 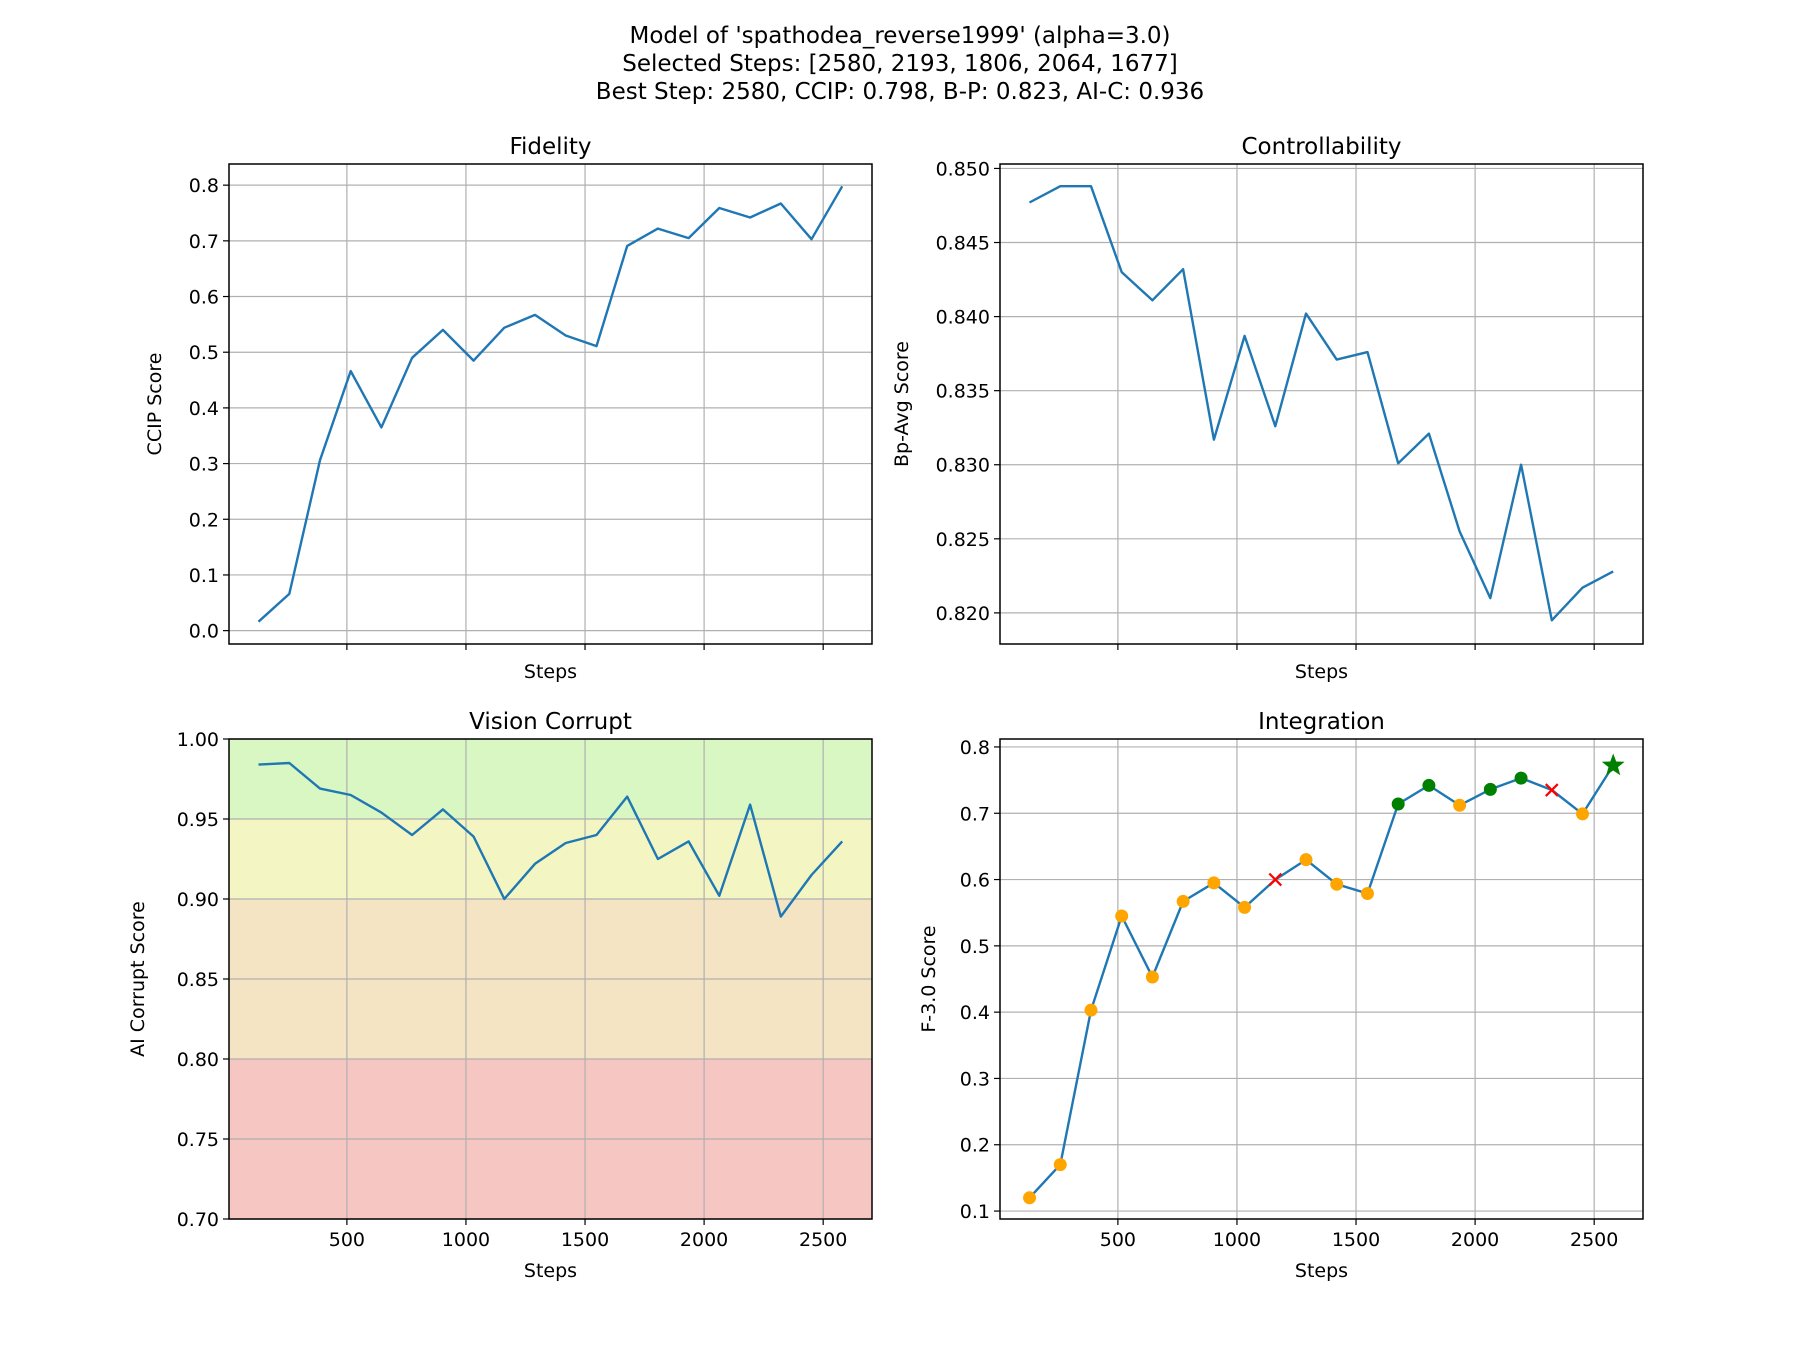 I want to click on controllability-frame, so click(x=1321, y=404).